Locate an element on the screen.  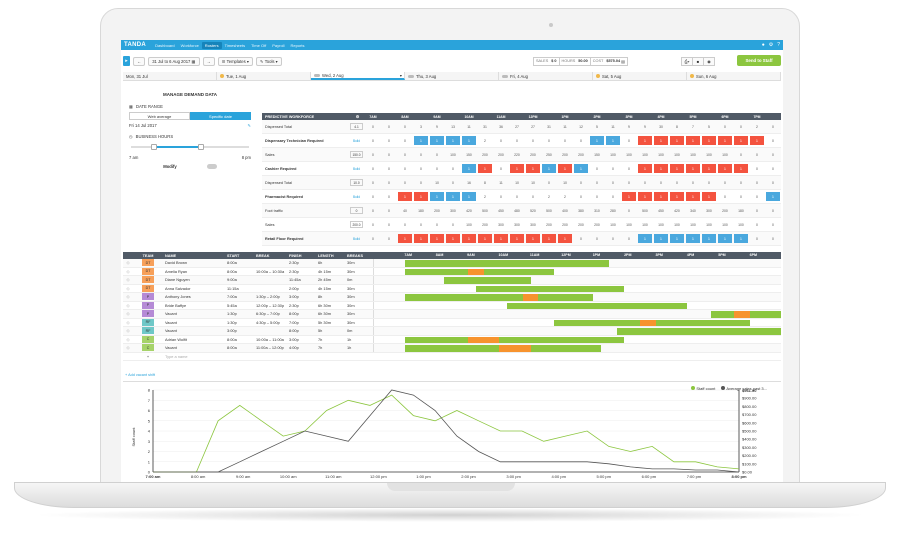
type-name-input: Type a name is located at coordinates (176, 356).